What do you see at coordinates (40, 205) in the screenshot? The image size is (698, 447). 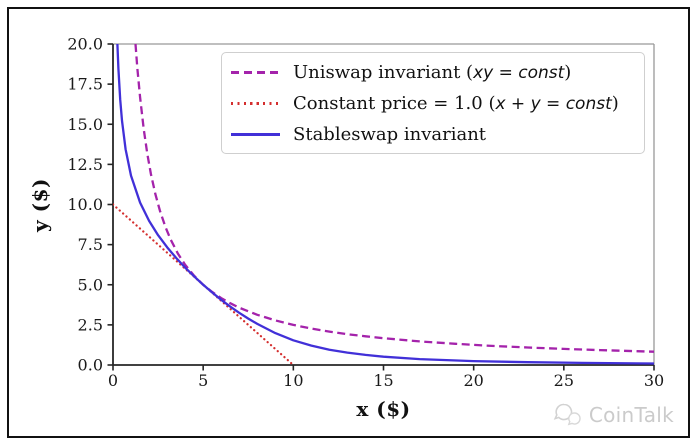 I see `y-axis-label: y ($)` at bounding box center [40, 205].